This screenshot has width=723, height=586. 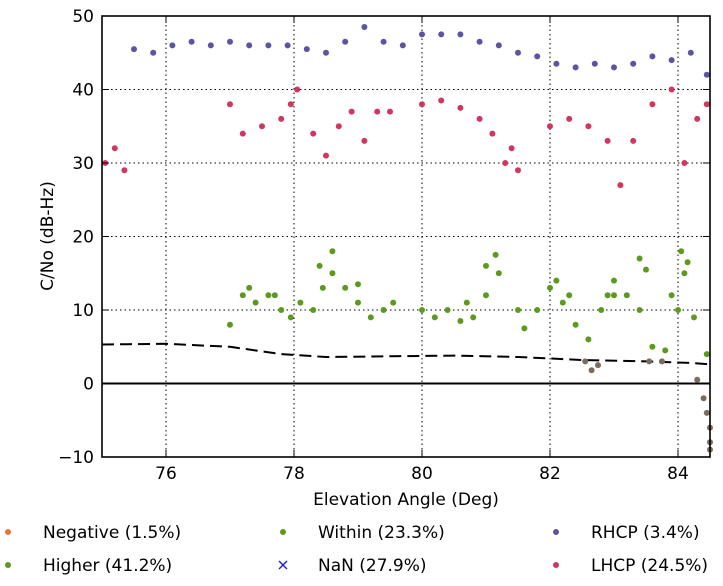 What do you see at coordinates (626, 533) in the screenshot?
I see `legend-entry: RHCP (3.4%)` at bounding box center [626, 533].